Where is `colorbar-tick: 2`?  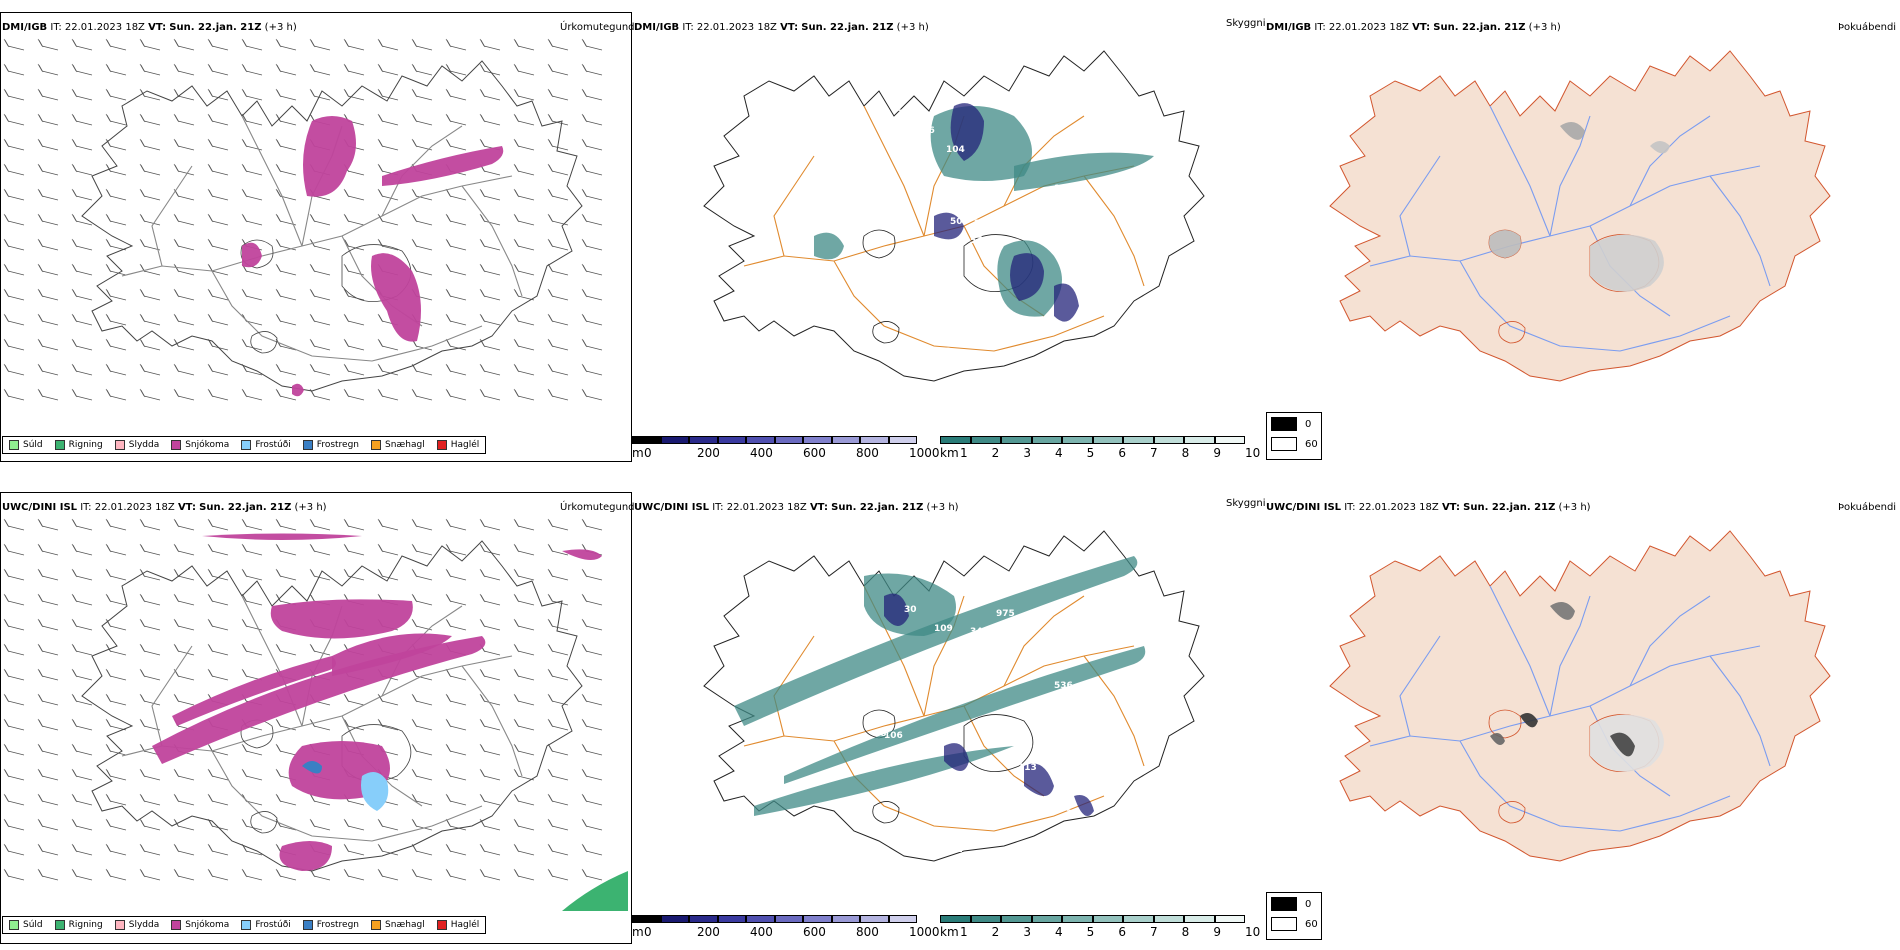 colorbar-tick: 2 is located at coordinates (995, 932).